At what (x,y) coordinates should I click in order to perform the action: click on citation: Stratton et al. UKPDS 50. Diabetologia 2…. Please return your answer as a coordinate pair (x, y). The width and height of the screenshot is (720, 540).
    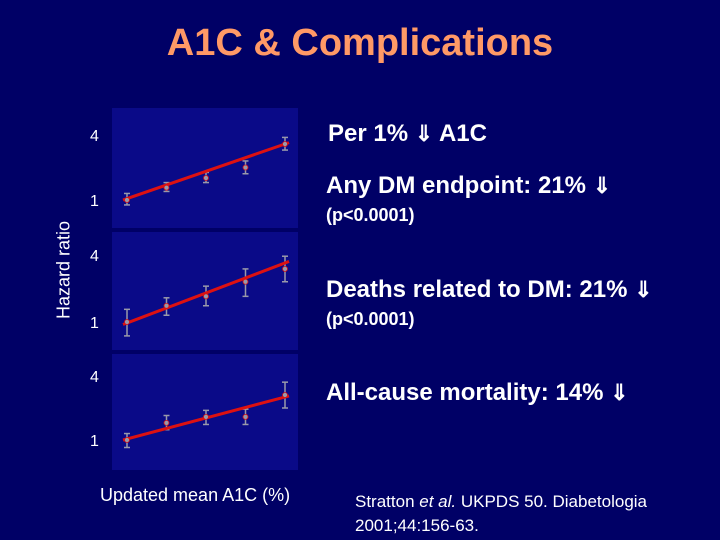
    Looking at the image, I should click on (501, 514).